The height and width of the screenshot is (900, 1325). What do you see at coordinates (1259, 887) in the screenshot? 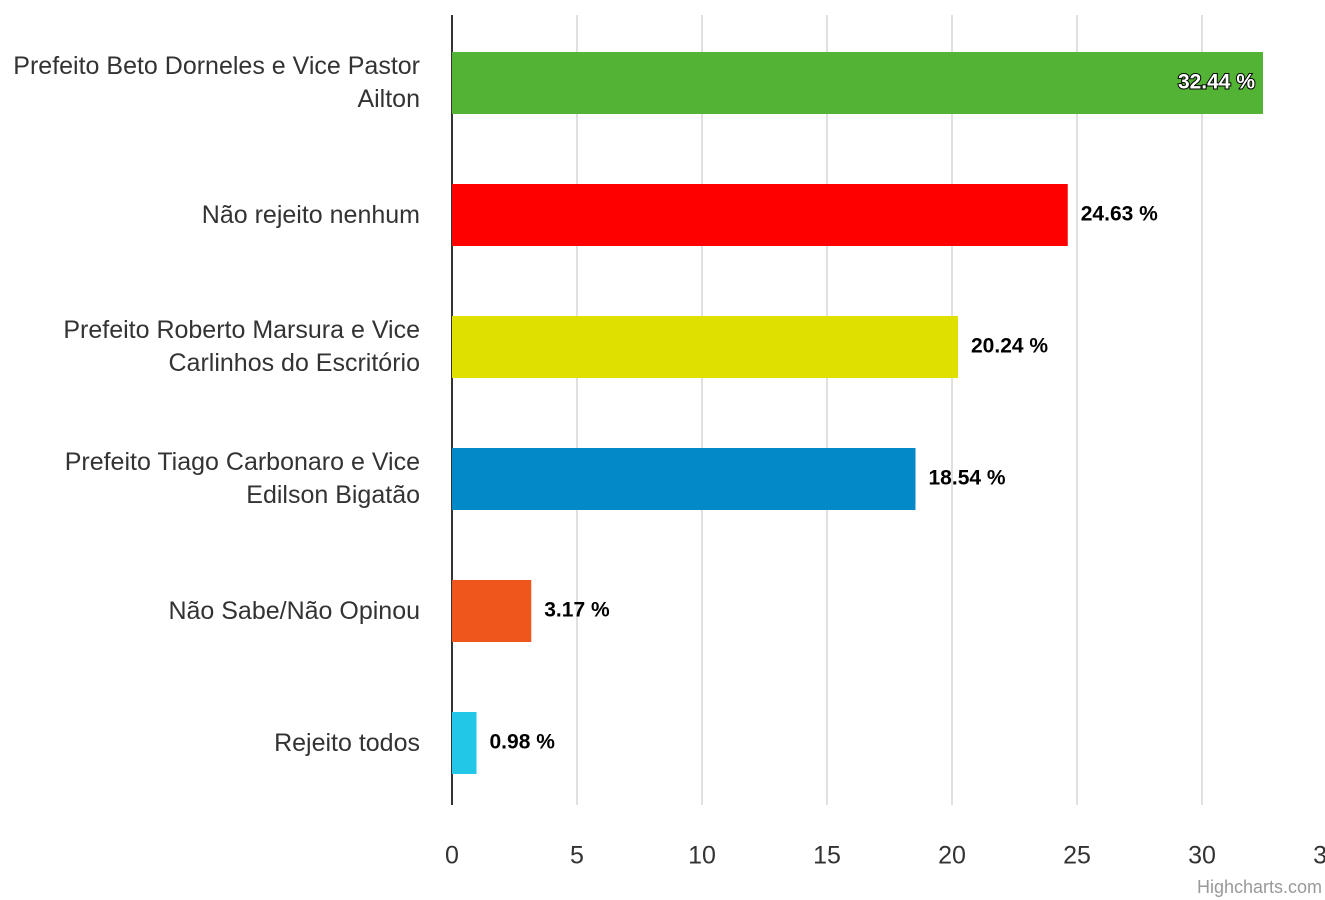
I see `credits: Highcharts.com` at bounding box center [1259, 887].